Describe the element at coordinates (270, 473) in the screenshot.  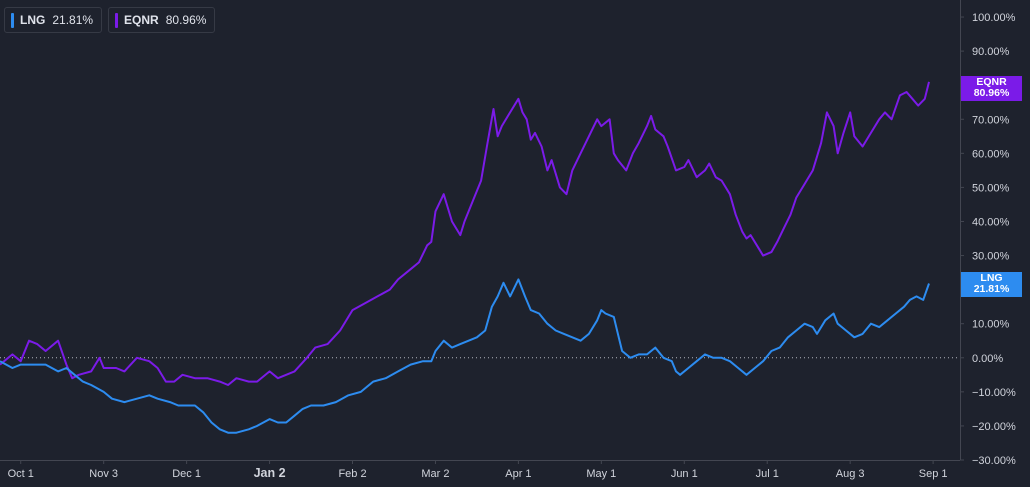
I see `x-tick-label: Jan 2` at that location.